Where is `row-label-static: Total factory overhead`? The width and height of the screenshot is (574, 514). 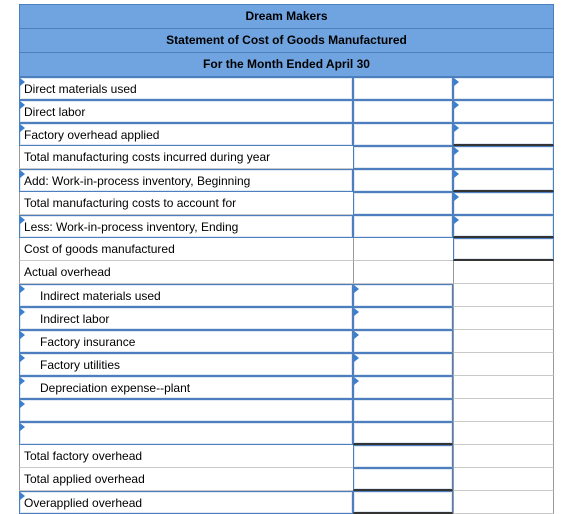
row-label-static: Total factory overhead is located at coordinates (186, 456).